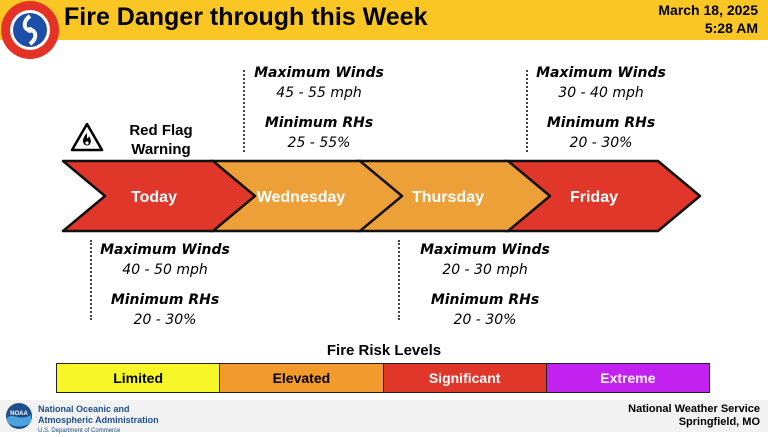 The width and height of the screenshot is (768, 437). I want to click on issue-time: 5:28 AM, so click(731, 28).